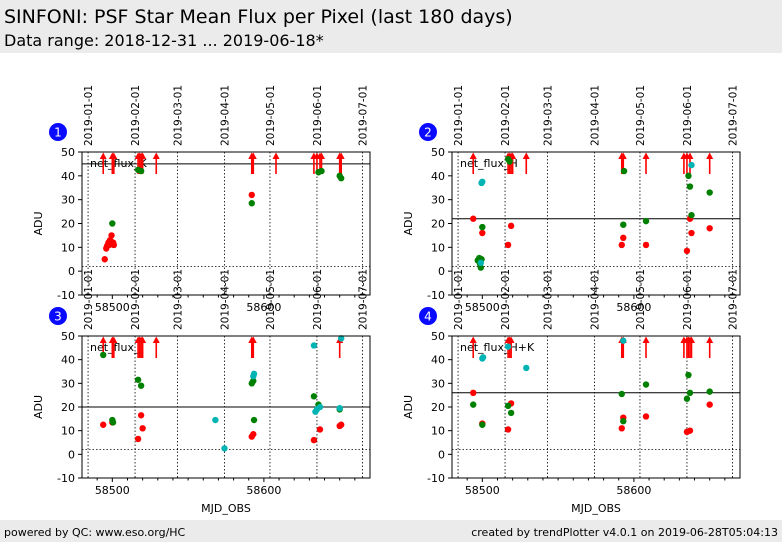 The image size is (782, 542). Describe the element at coordinates (733, 299) in the screenshot. I see `date-tick-label: 2019-07-01` at that location.